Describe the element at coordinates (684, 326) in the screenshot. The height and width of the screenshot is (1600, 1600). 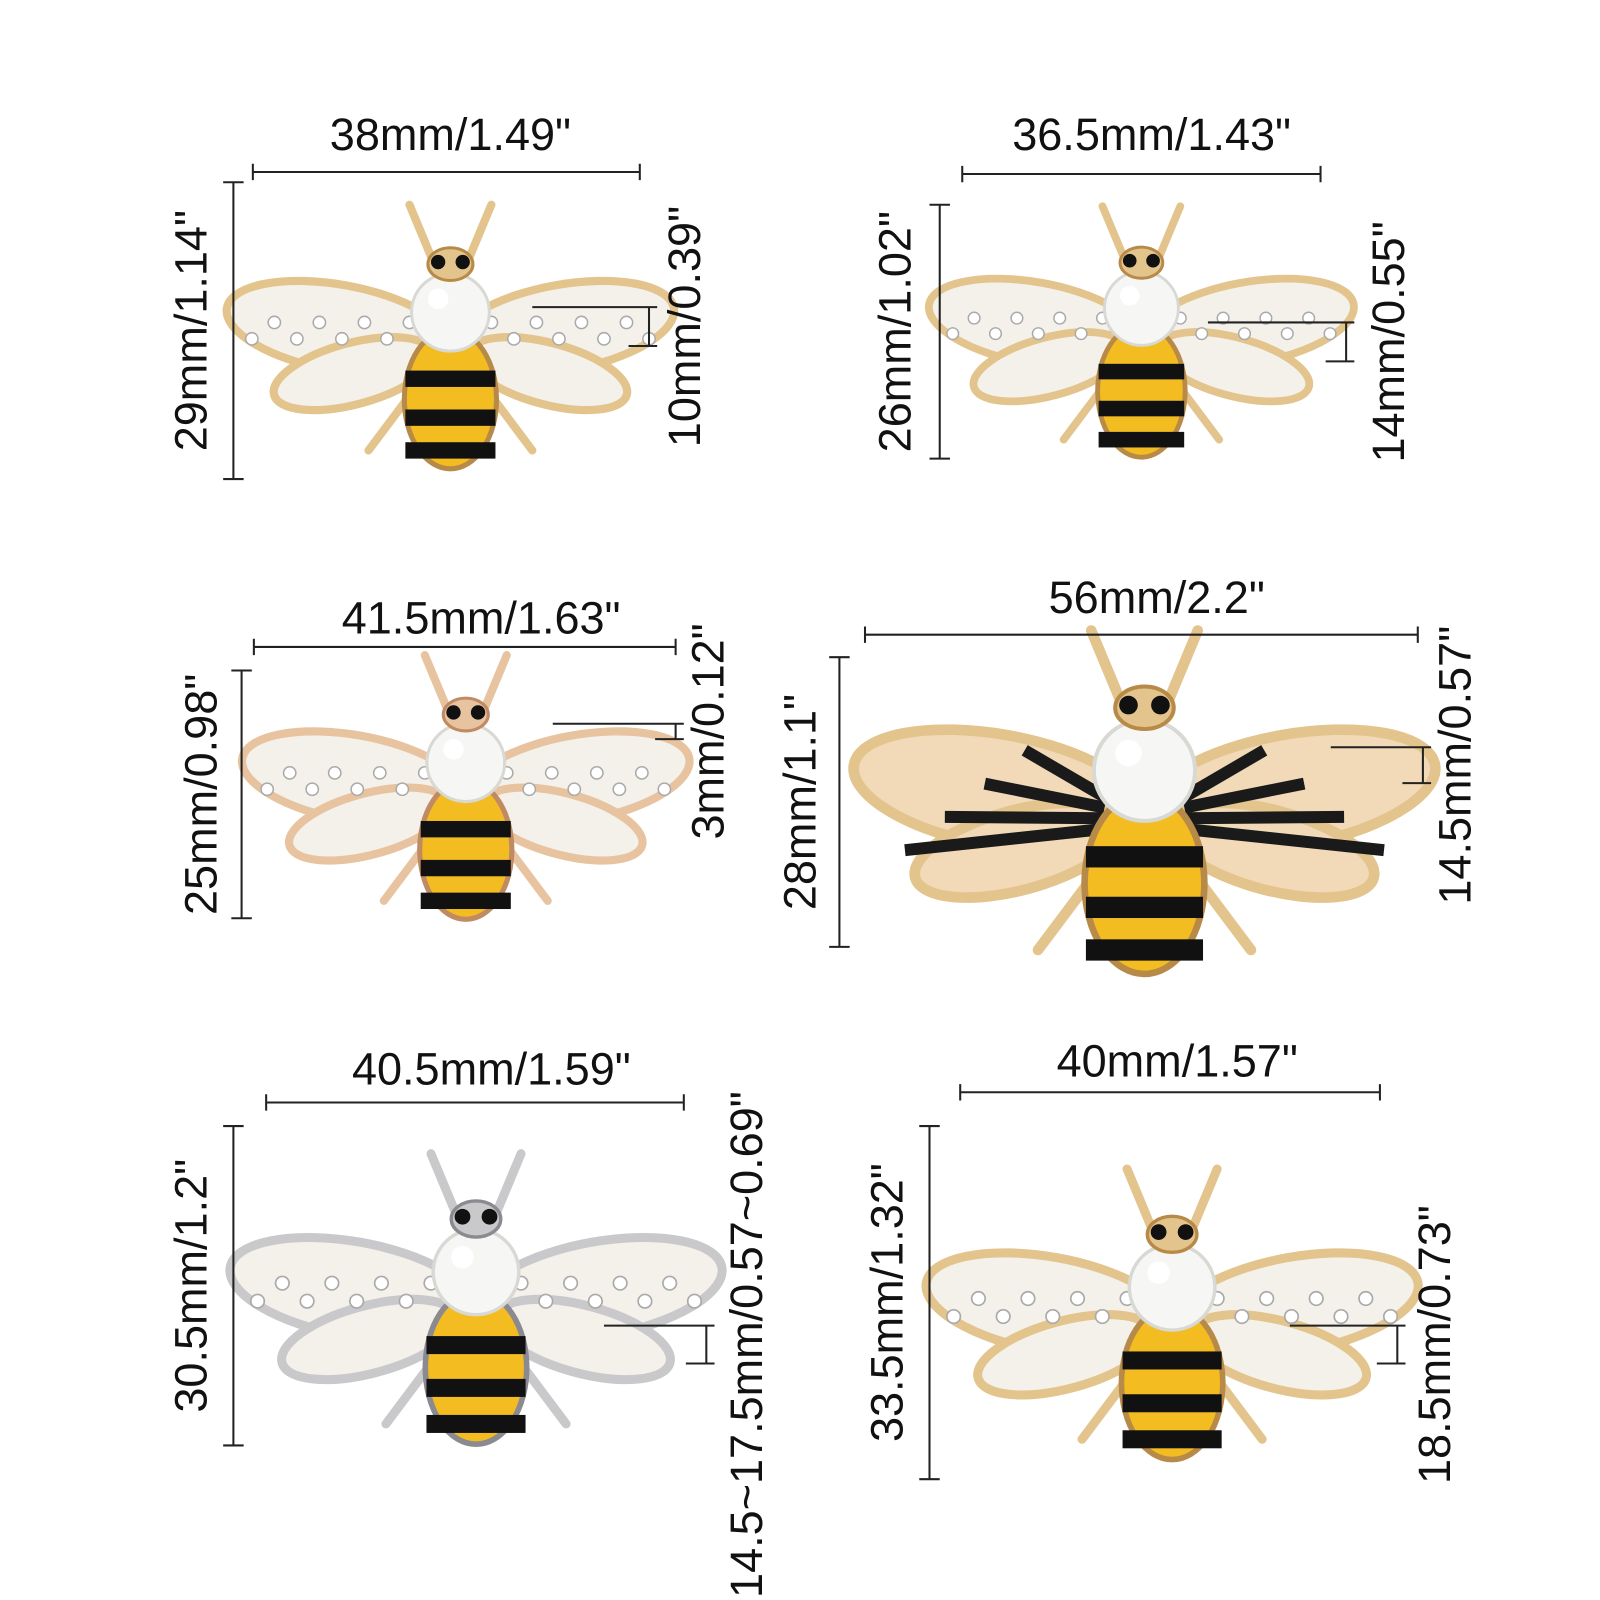
I see `pin-length-label: 10mm/0.39"` at that location.